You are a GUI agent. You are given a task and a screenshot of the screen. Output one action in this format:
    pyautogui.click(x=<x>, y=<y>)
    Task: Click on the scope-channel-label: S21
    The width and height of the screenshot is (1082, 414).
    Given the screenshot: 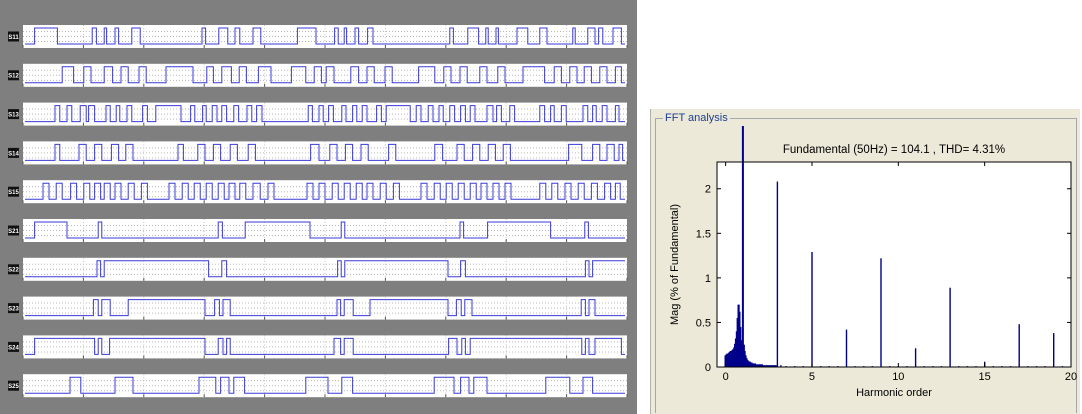 What is the action you would take?
    pyautogui.click(x=13, y=230)
    